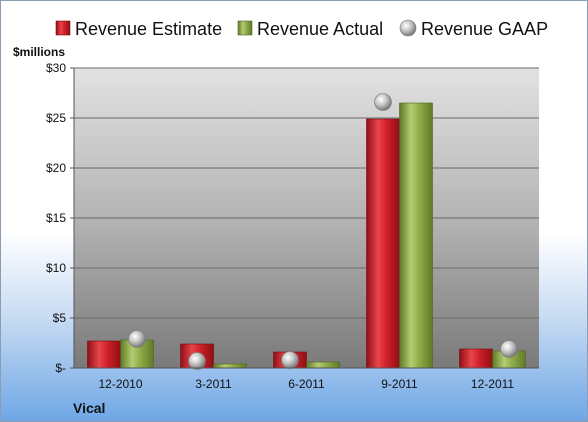 This screenshot has height=422, width=588. What do you see at coordinates (399, 384) in the screenshot?
I see `x-tick-label: 9-2011` at bounding box center [399, 384].